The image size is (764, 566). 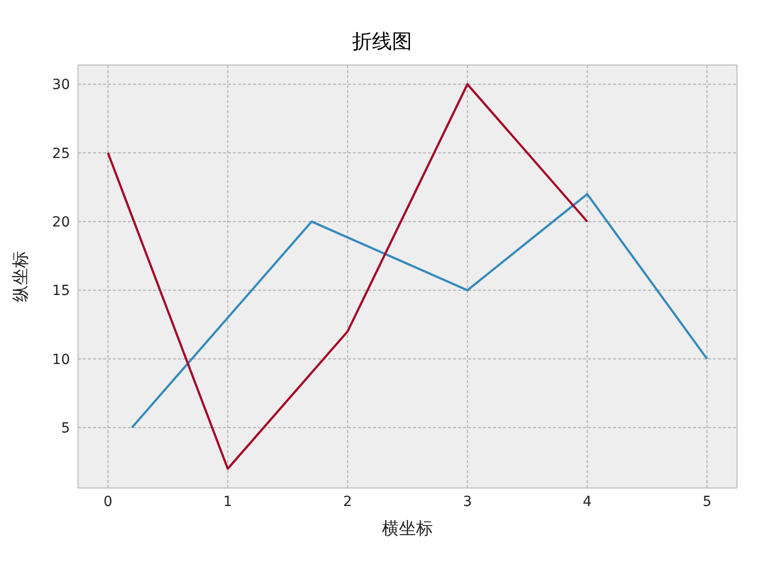 What do you see at coordinates (21, 276) in the screenshot?
I see `y-axis-title: 纵坐标` at bounding box center [21, 276].